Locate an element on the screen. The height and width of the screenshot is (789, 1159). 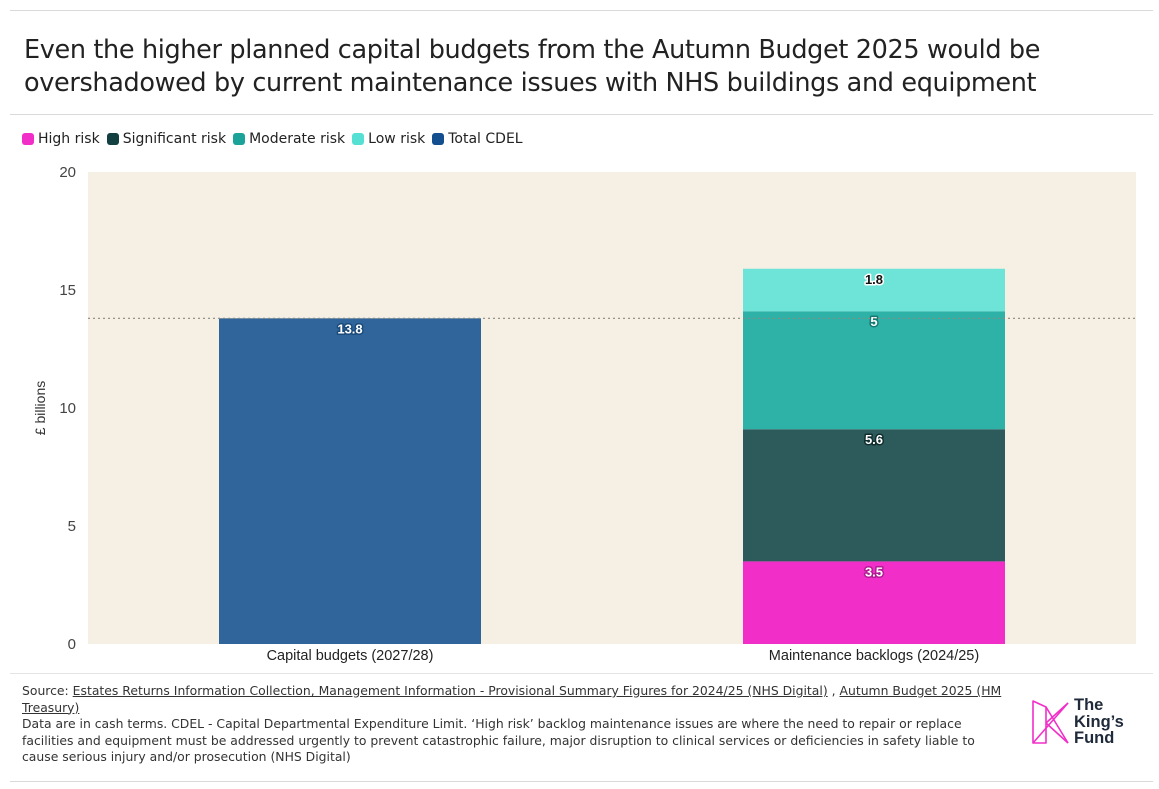
logo-line-fund: Fund is located at coordinates (1094, 738).